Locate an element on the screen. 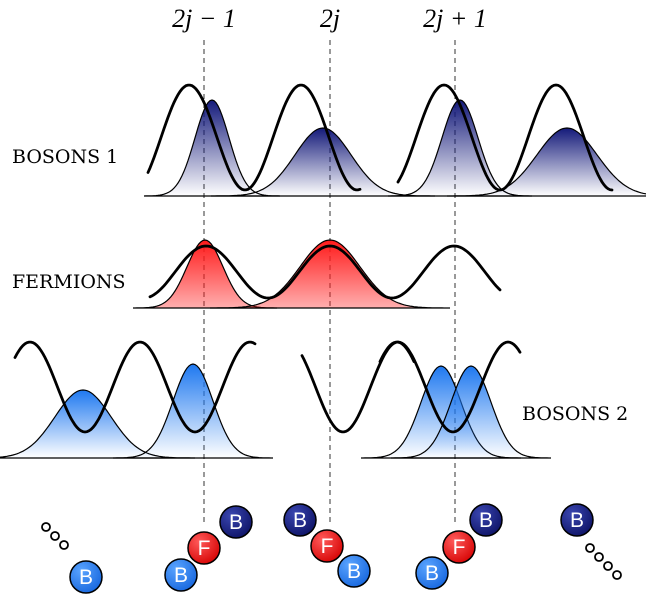 The height and width of the screenshot is (599, 646). row-label-bosons1: BOSONS 1 is located at coordinates (65, 157).